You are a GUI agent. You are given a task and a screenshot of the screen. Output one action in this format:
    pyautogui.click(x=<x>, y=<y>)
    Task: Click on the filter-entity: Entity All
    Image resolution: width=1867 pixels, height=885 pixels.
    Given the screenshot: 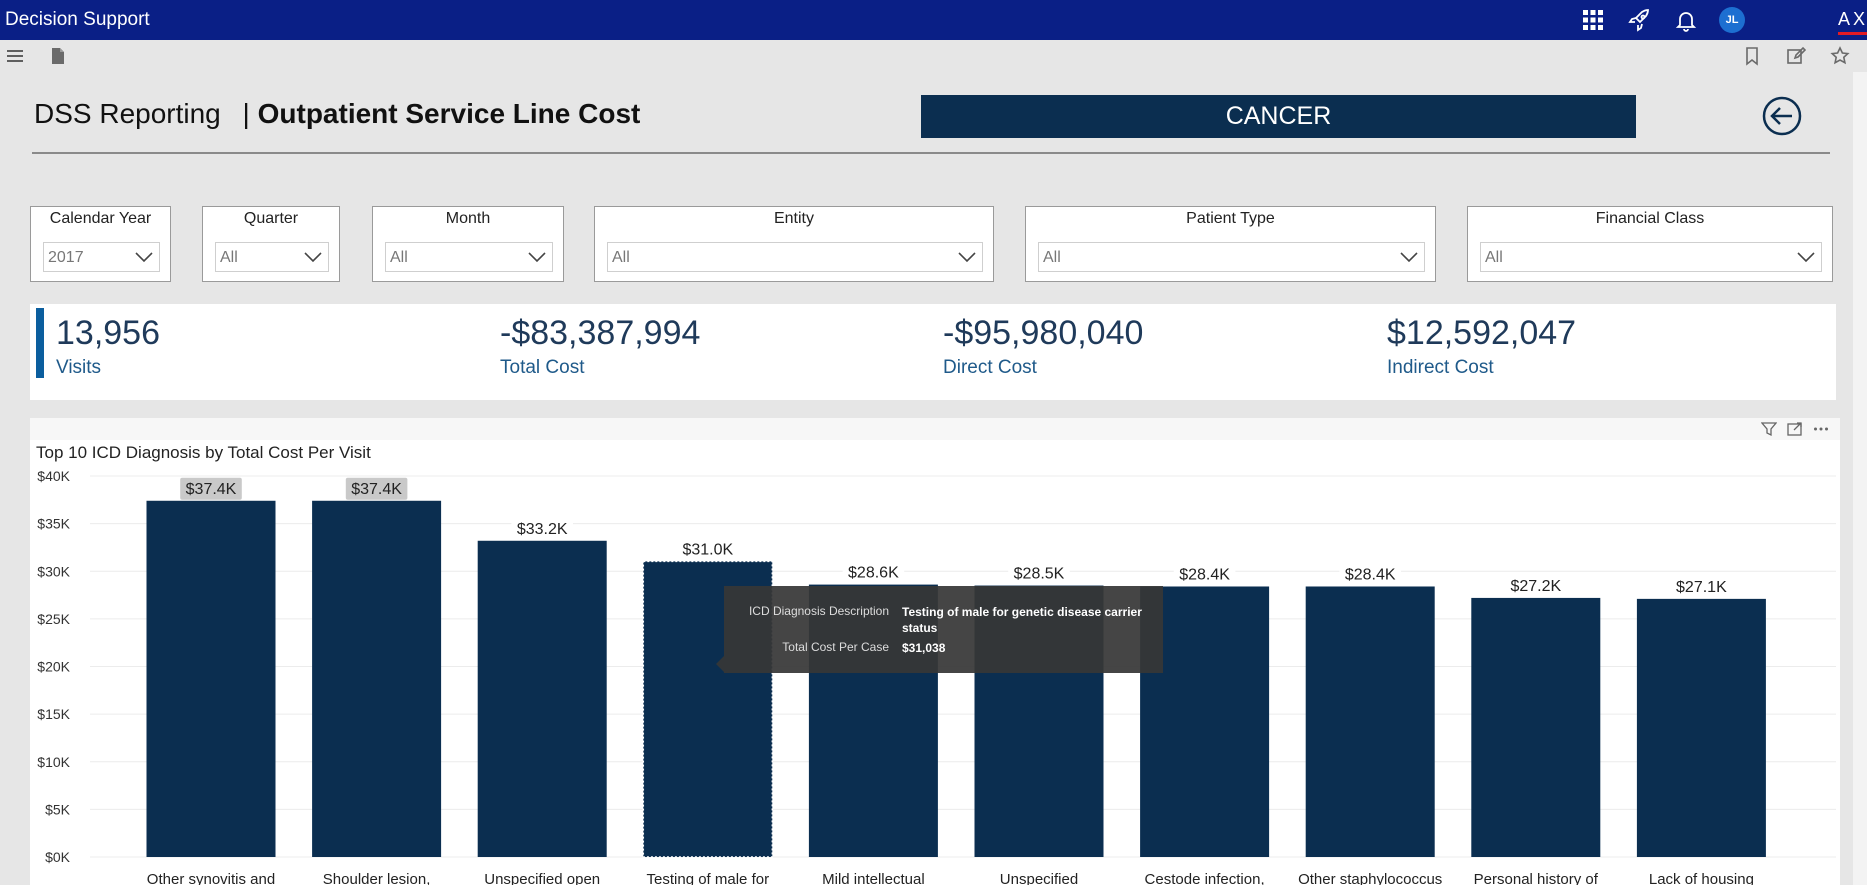 What is the action you would take?
    pyautogui.click(x=794, y=244)
    